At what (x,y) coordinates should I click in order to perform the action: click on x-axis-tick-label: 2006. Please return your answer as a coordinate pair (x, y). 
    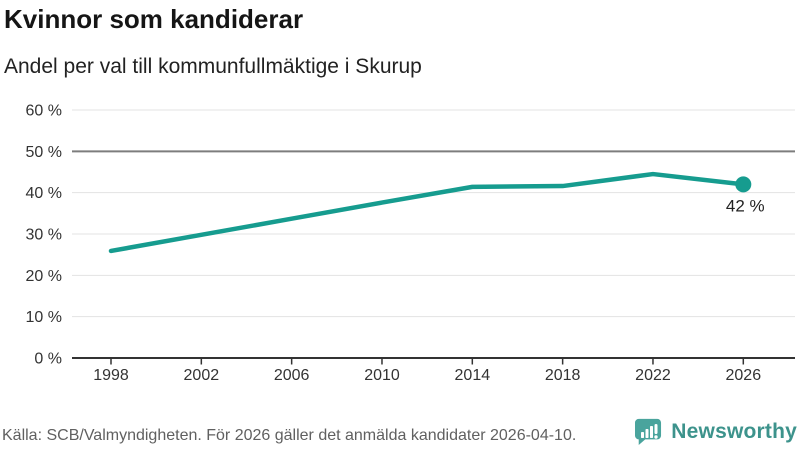
    Looking at the image, I should click on (292, 375).